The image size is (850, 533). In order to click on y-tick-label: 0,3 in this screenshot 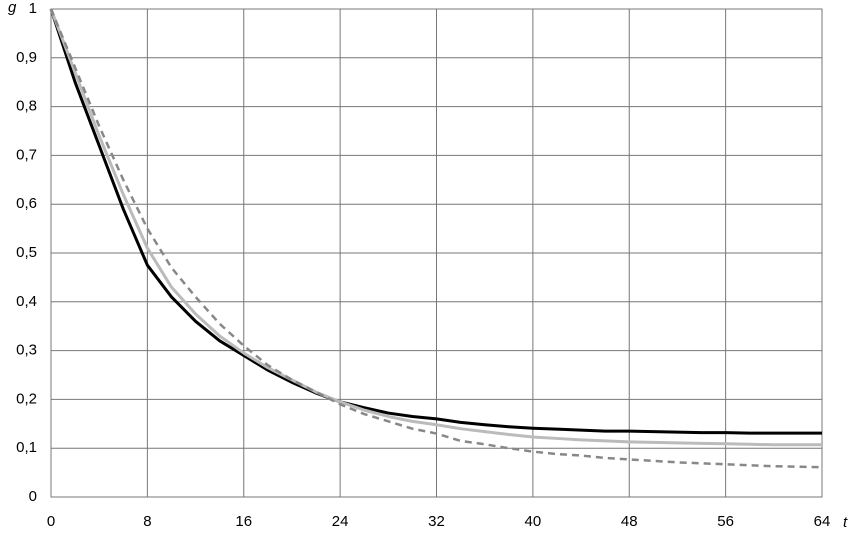, I will do `click(26, 350)`.